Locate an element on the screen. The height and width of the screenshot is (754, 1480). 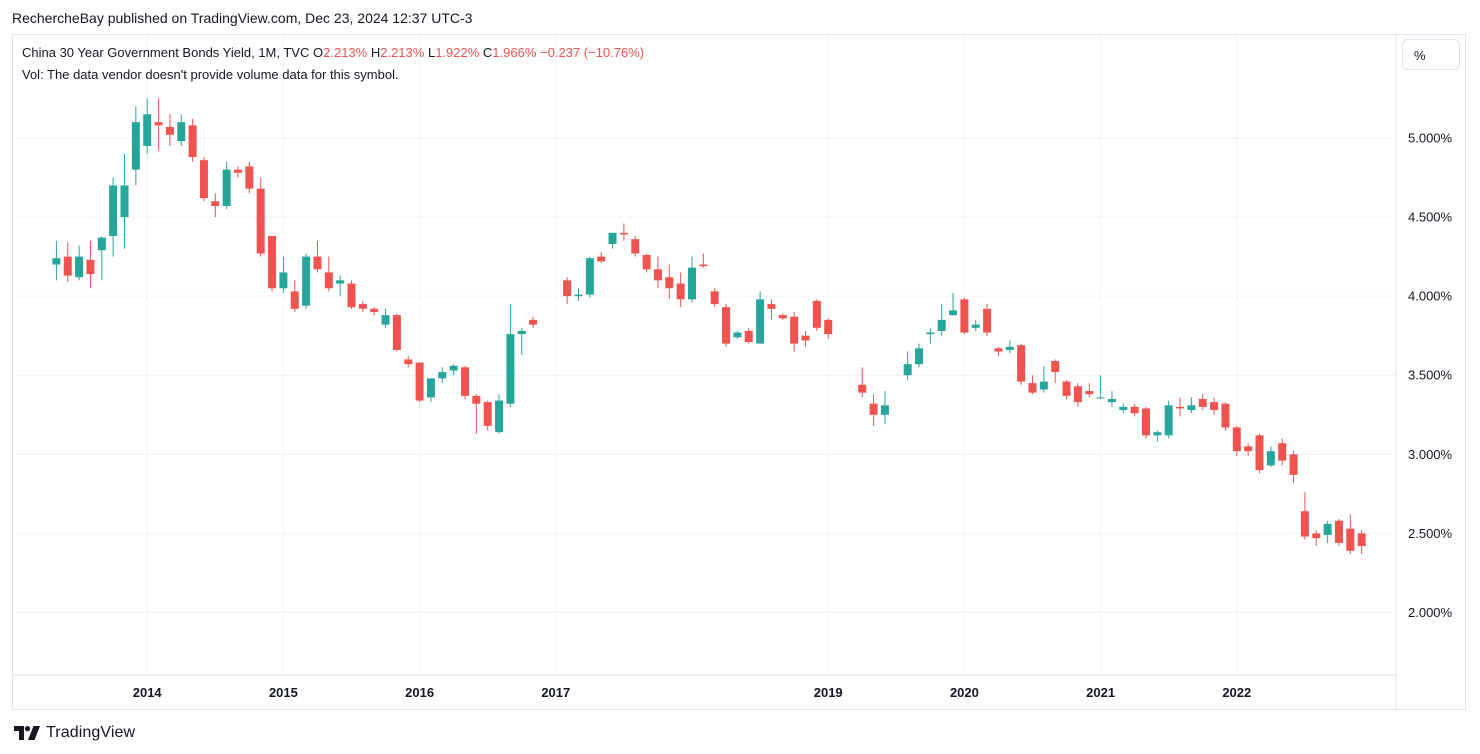
unit-button: % is located at coordinates (1431, 54).